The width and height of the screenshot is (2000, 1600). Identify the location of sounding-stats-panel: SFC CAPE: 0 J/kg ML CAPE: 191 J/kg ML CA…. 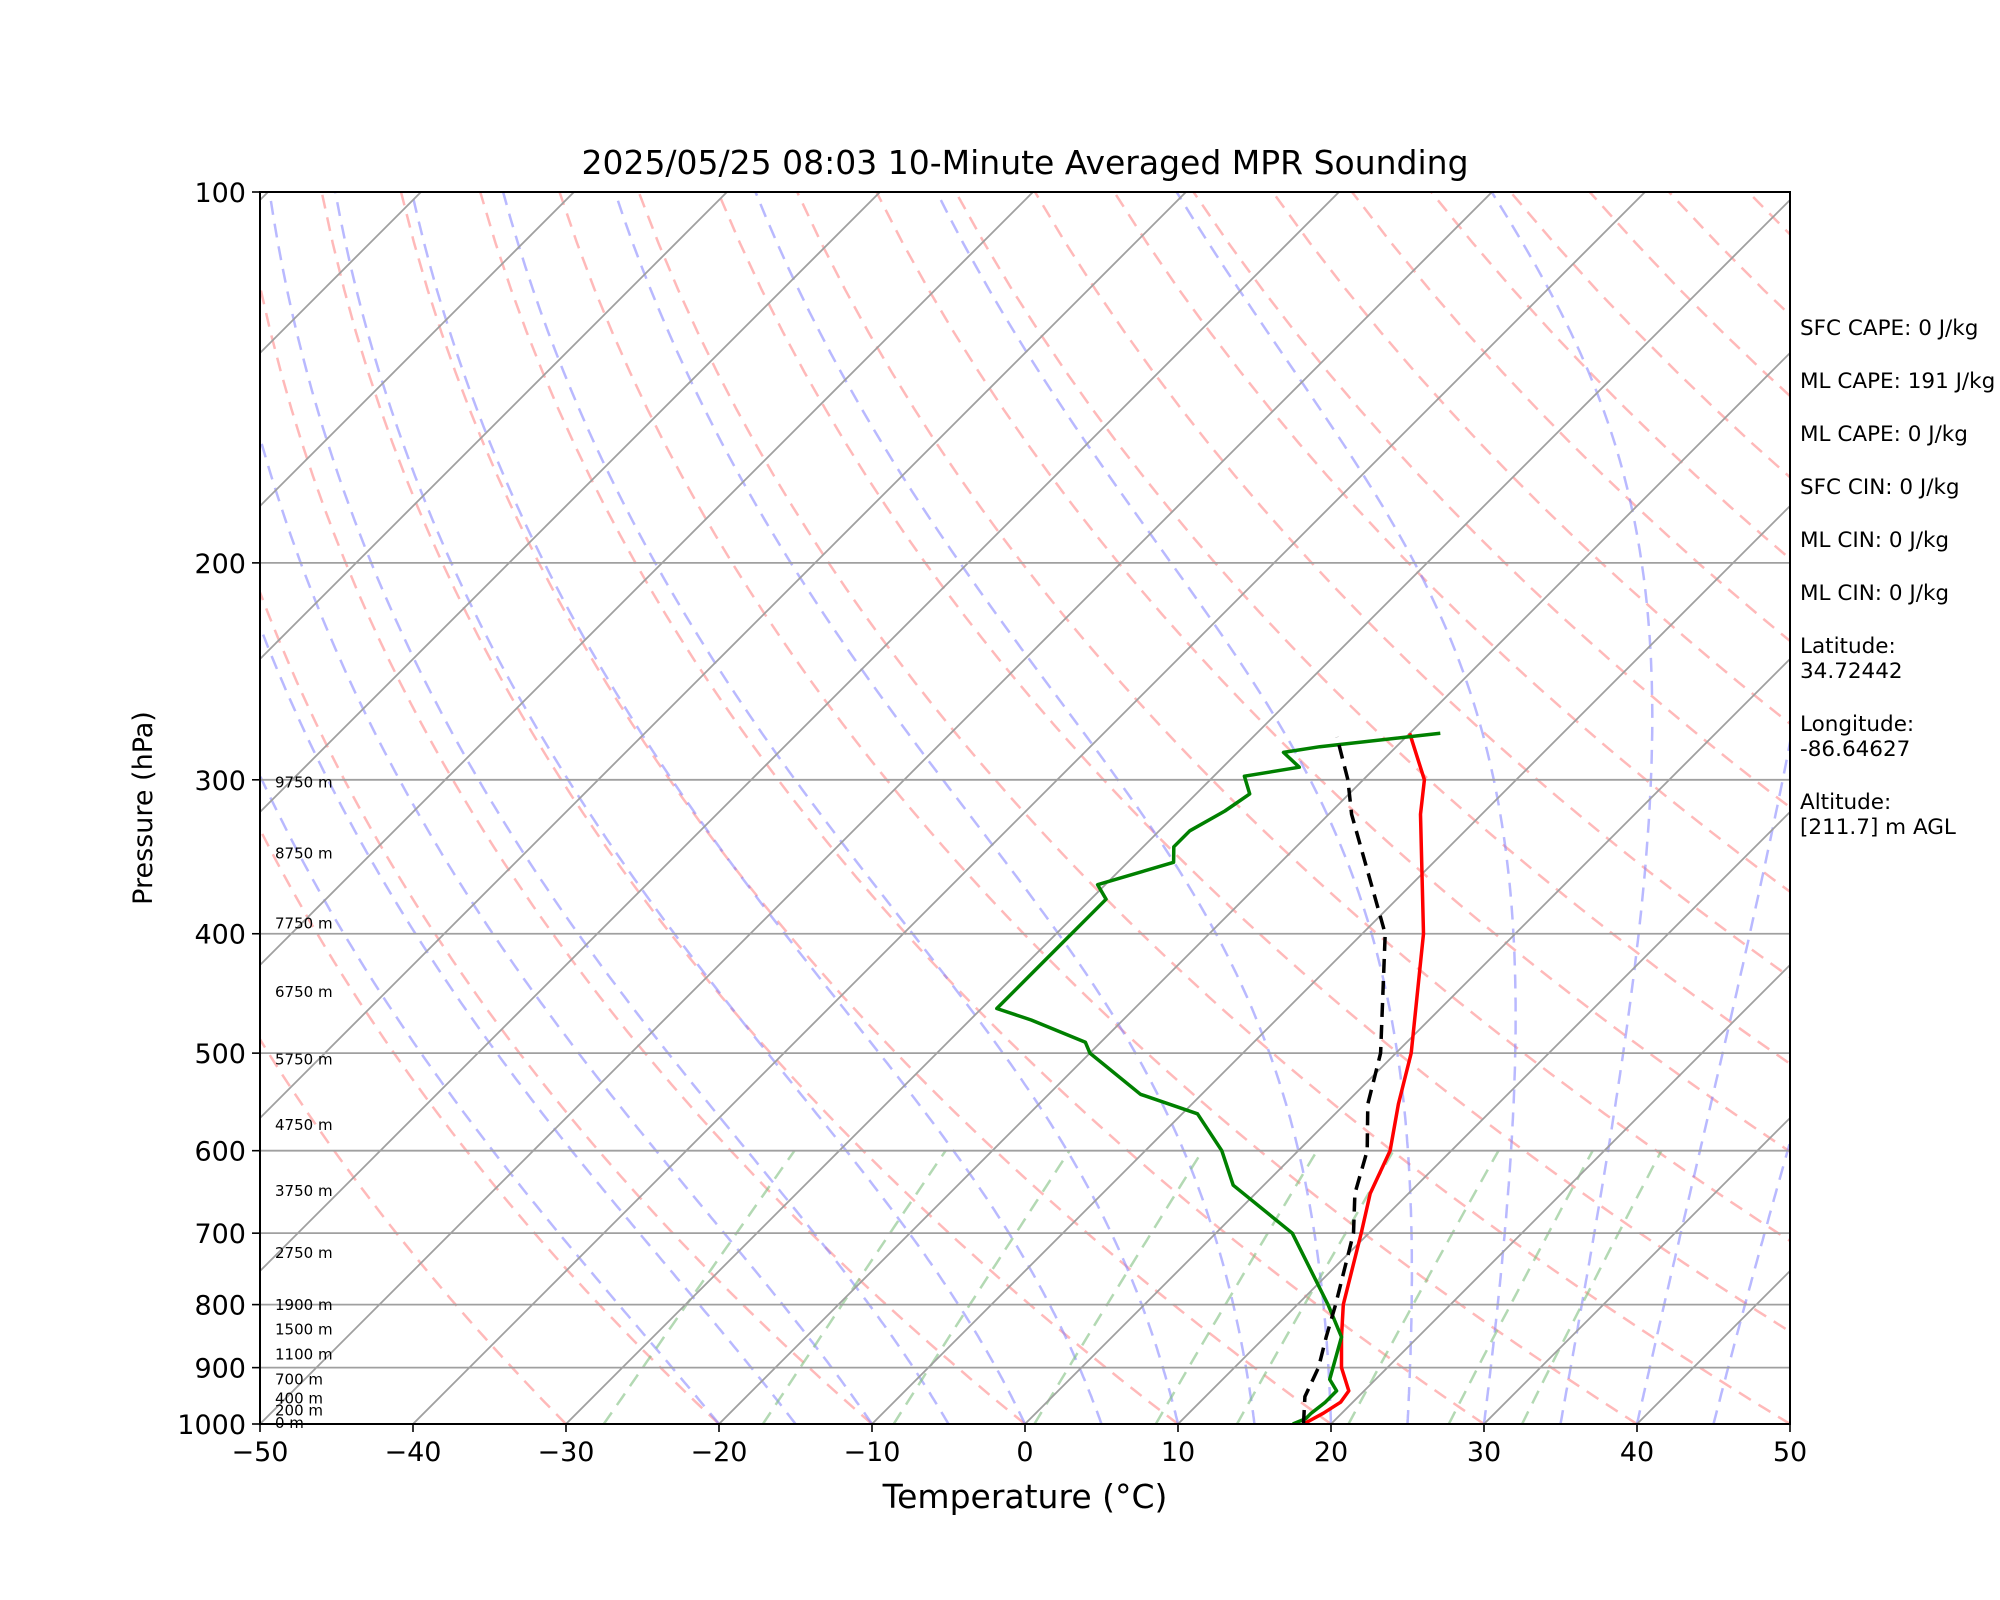
(1897, 592).